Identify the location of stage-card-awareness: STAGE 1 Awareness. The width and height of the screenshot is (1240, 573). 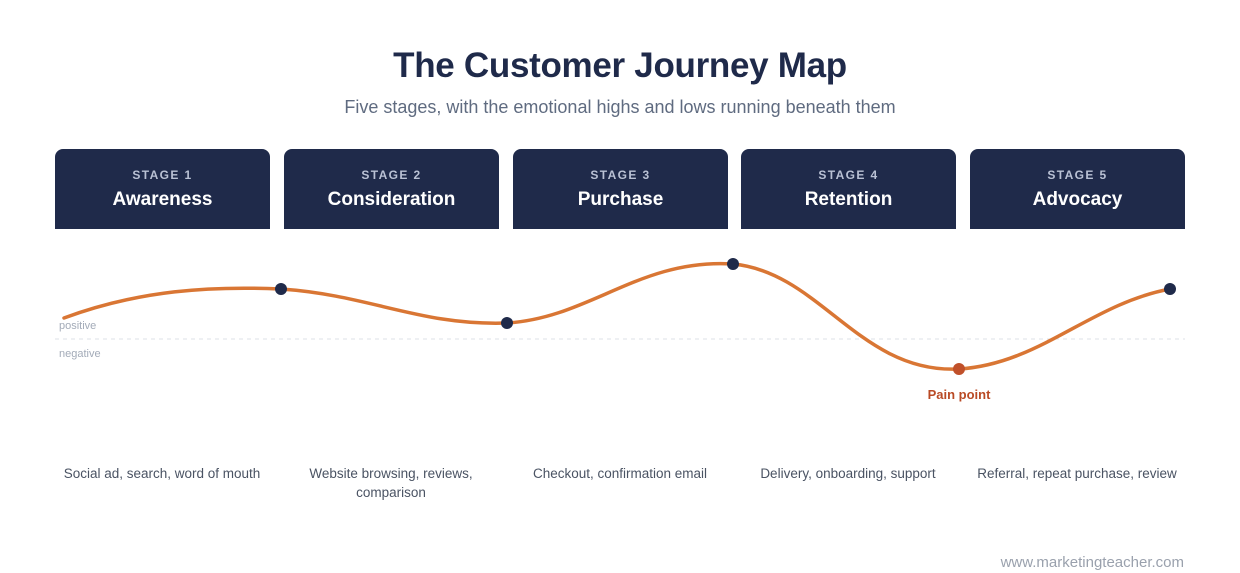
(162, 189).